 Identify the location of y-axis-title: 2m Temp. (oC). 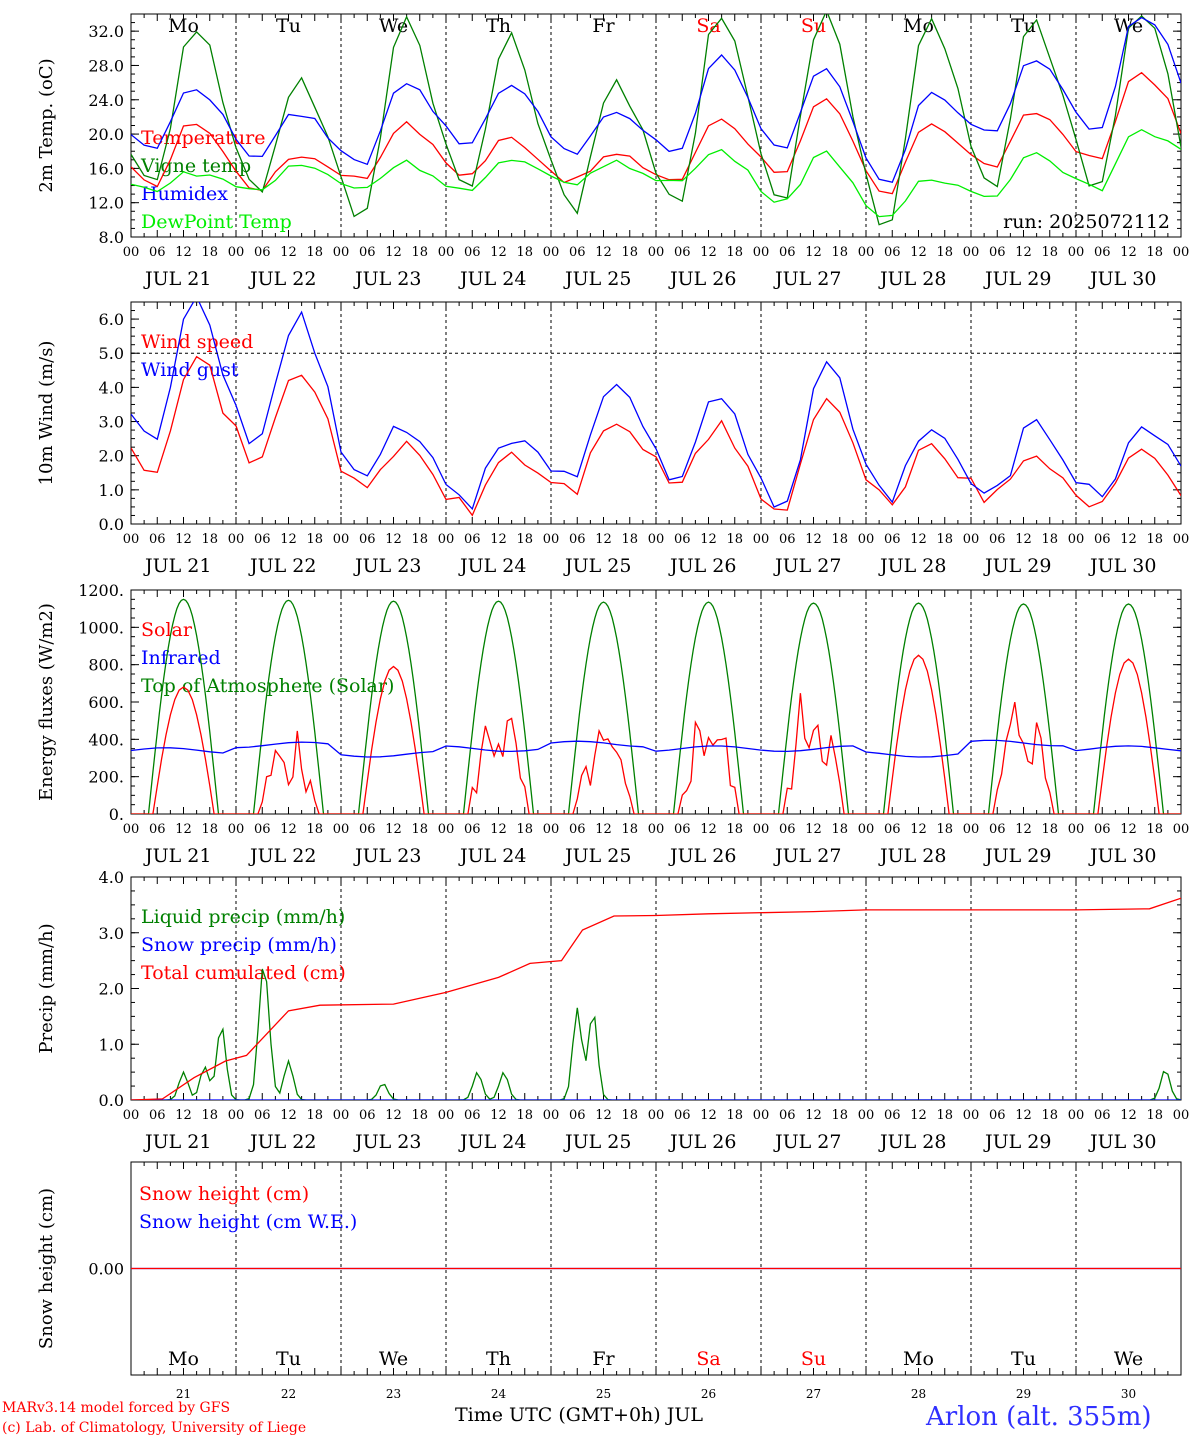
(46, 125).